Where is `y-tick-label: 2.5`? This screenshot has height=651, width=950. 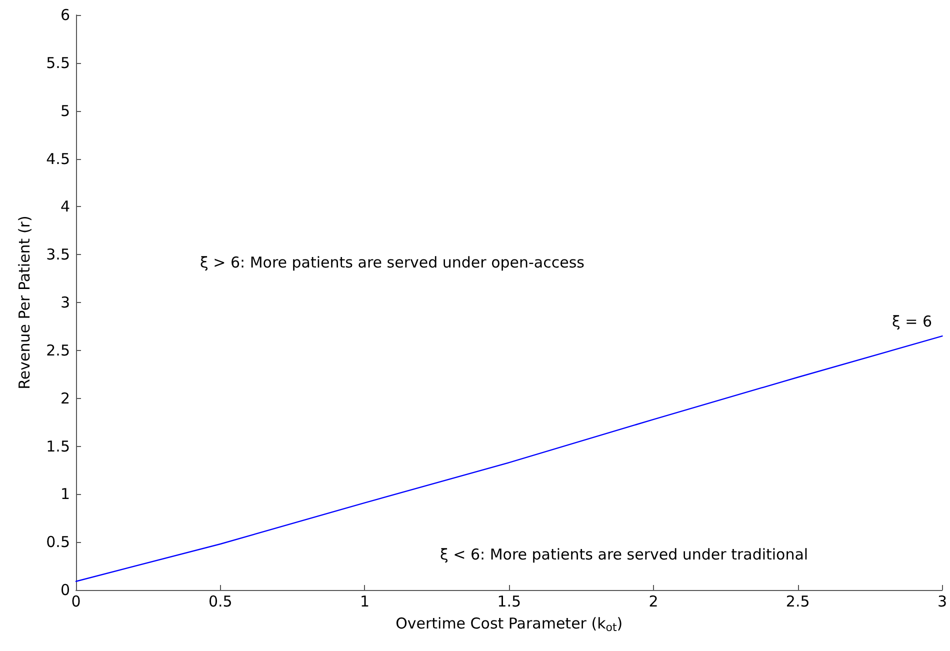
y-tick-label: 2.5 is located at coordinates (58, 350).